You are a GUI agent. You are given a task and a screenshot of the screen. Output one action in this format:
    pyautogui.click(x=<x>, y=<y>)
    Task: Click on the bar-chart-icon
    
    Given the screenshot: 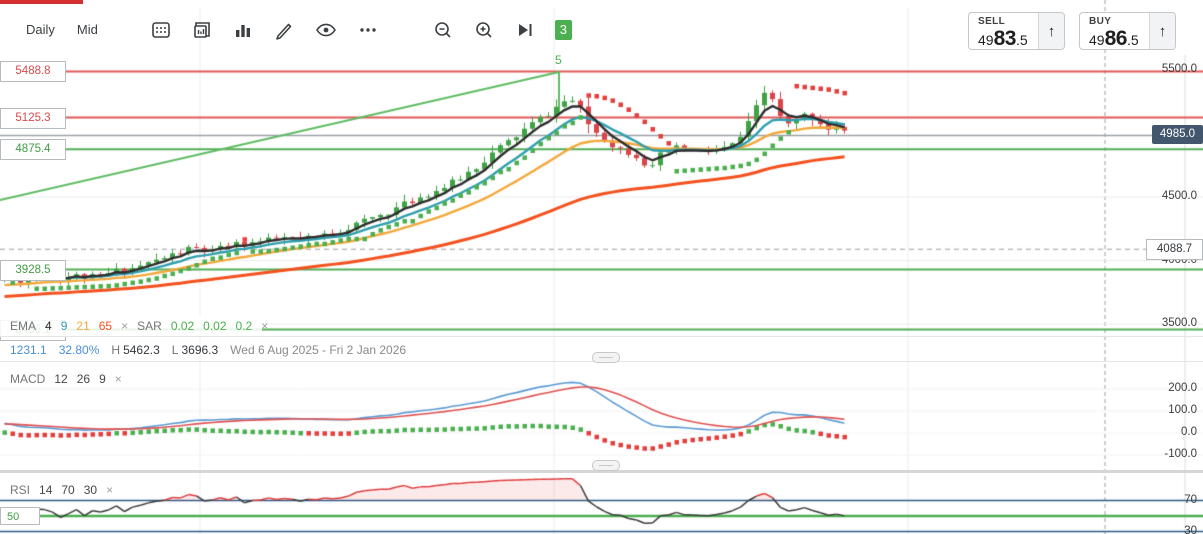 What is the action you would take?
    pyautogui.click(x=243, y=30)
    